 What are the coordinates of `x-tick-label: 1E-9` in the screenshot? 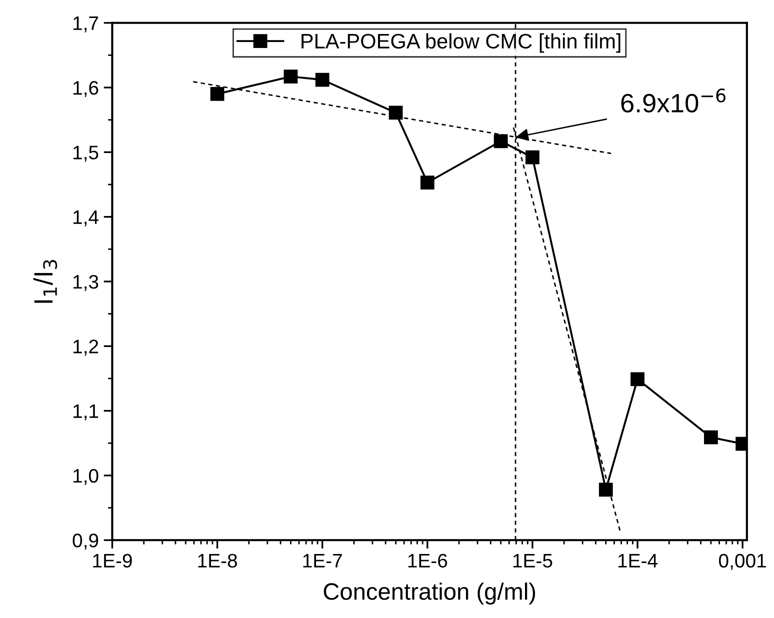 It's located at (112, 561).